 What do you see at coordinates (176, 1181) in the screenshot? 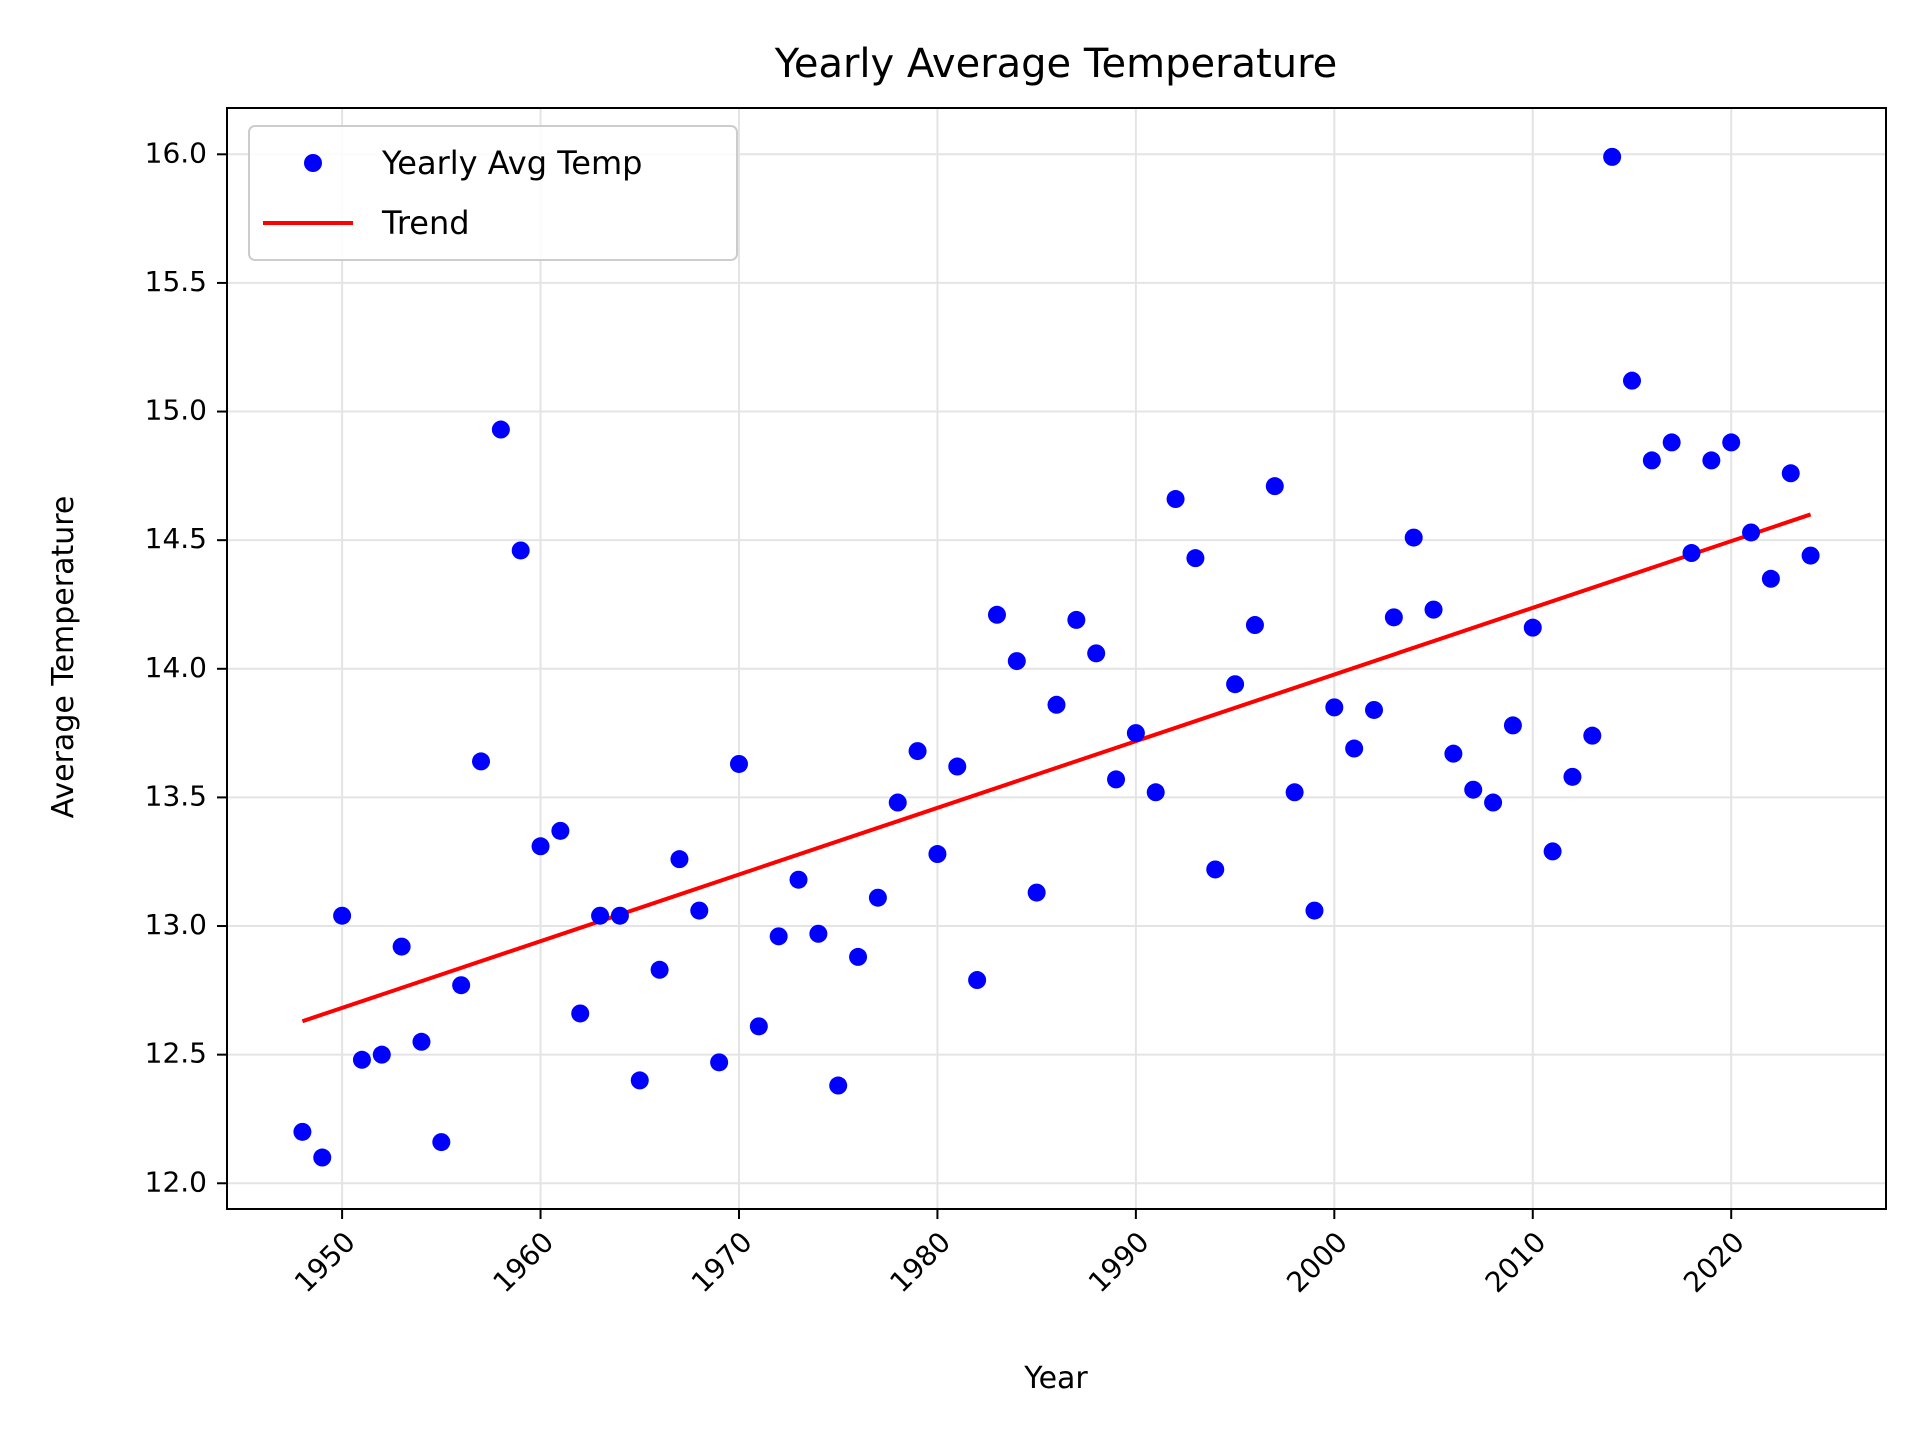
I see `y-tick-label: 12.0` at bounding box center [176, 1181].